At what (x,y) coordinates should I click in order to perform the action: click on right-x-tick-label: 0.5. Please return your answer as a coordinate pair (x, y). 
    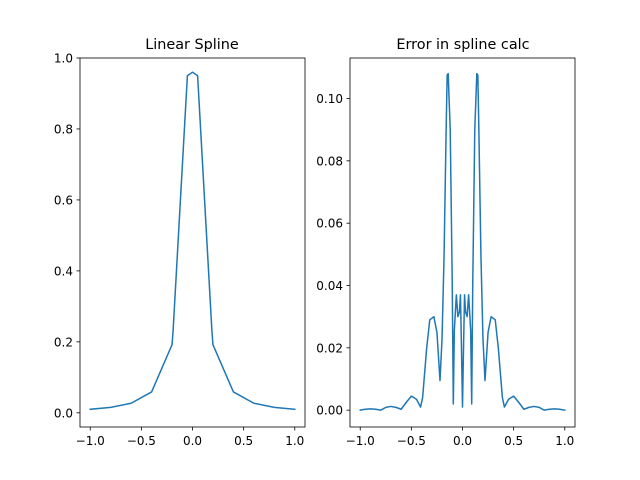
    Looking at the image, I should click on (513, 441).